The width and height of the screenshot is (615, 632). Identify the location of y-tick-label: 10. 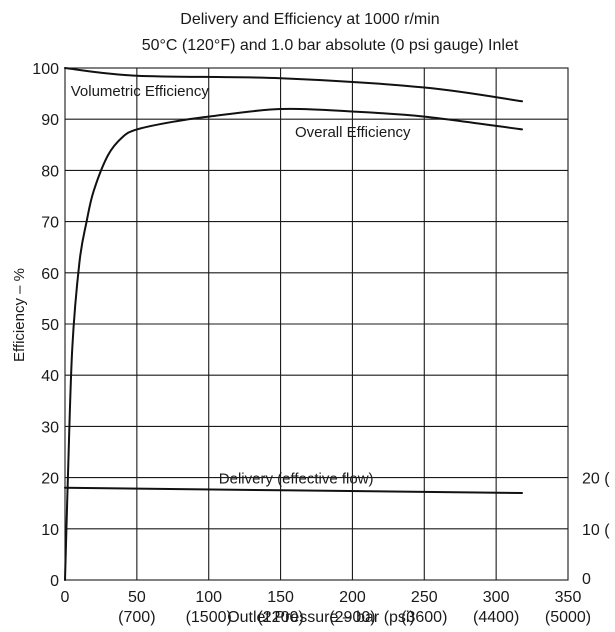
(50, 530).